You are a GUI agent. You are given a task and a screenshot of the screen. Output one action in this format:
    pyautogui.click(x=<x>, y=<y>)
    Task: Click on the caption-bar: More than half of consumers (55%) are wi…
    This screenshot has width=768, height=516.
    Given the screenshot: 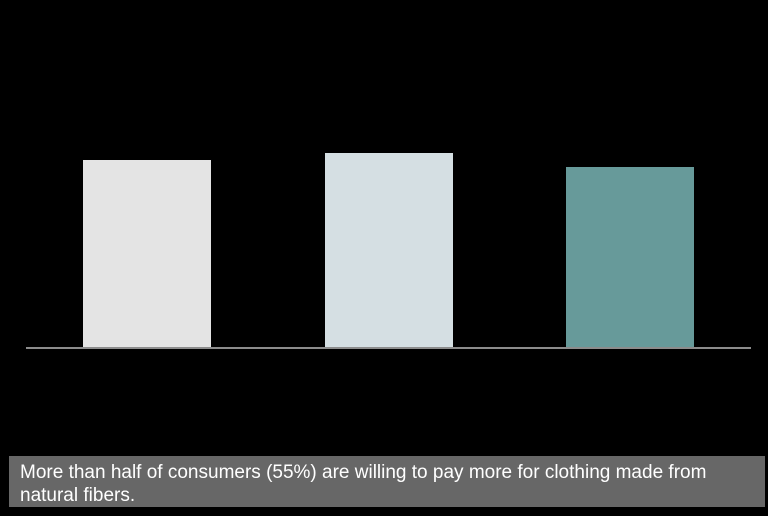 What is the action you would take?
    pyautogui.click(x=387, y=481)
    